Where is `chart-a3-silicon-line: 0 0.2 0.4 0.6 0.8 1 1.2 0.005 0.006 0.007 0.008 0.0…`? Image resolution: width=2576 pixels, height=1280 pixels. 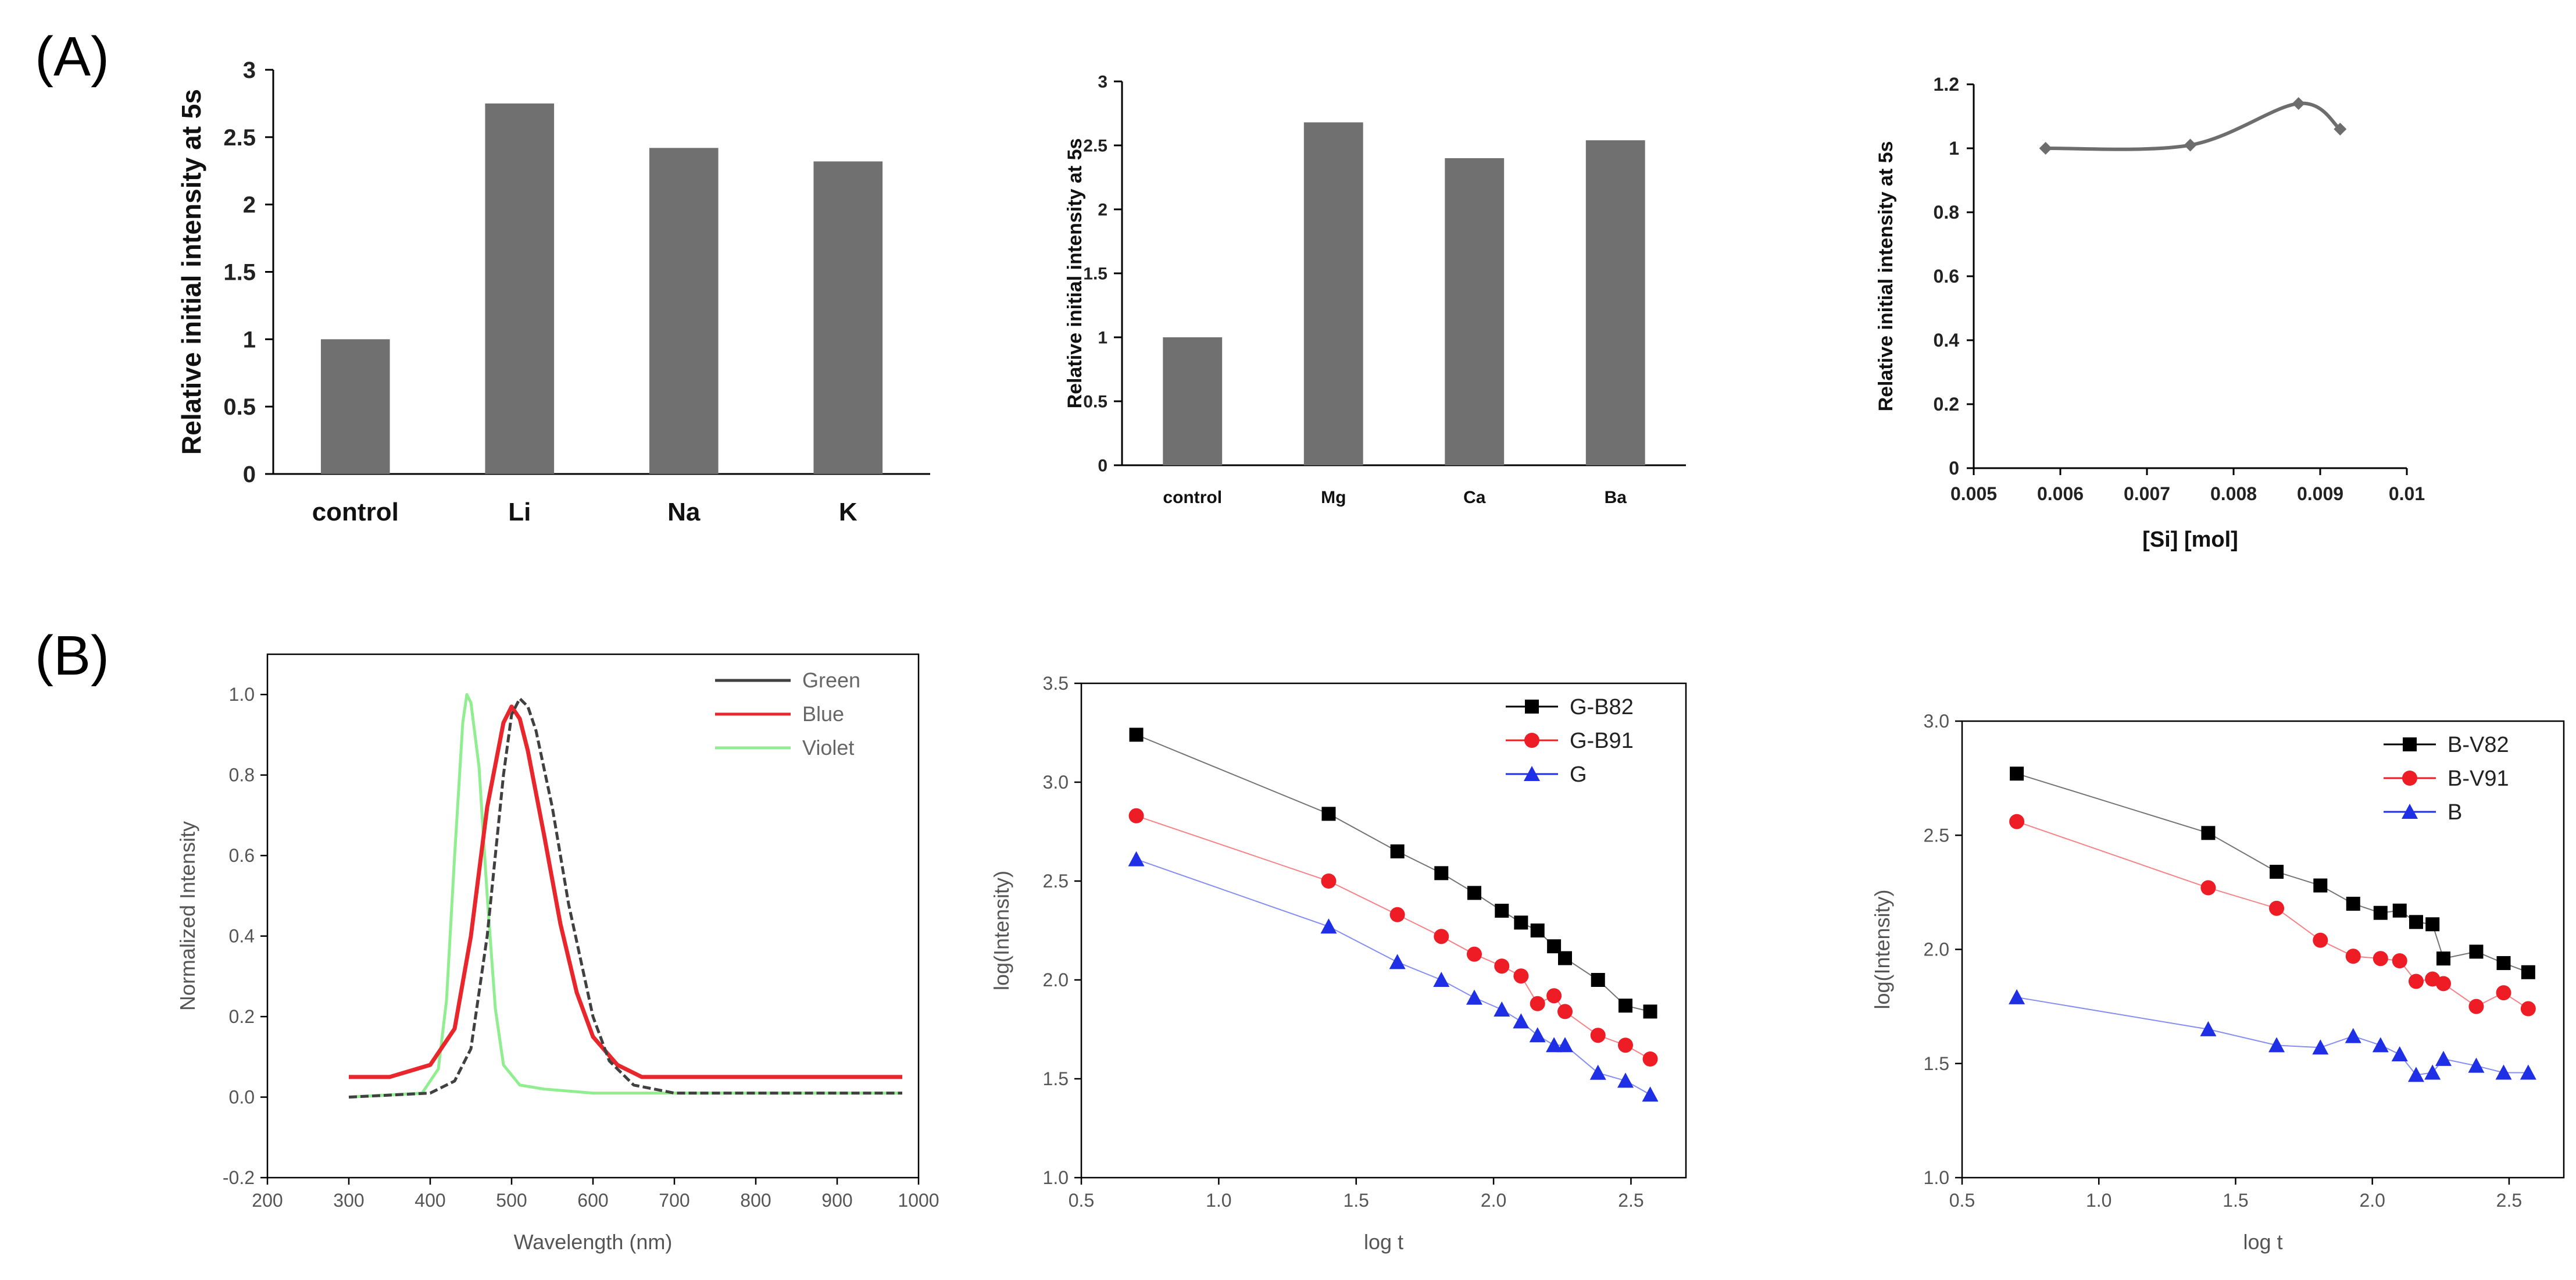
chart-a3-silicon-line: 0 0.2 0.4 0.6 0.8 1 1.2 0.005 0.006 0.007 0.008 0.0… is located at coordinates (2150, 313).